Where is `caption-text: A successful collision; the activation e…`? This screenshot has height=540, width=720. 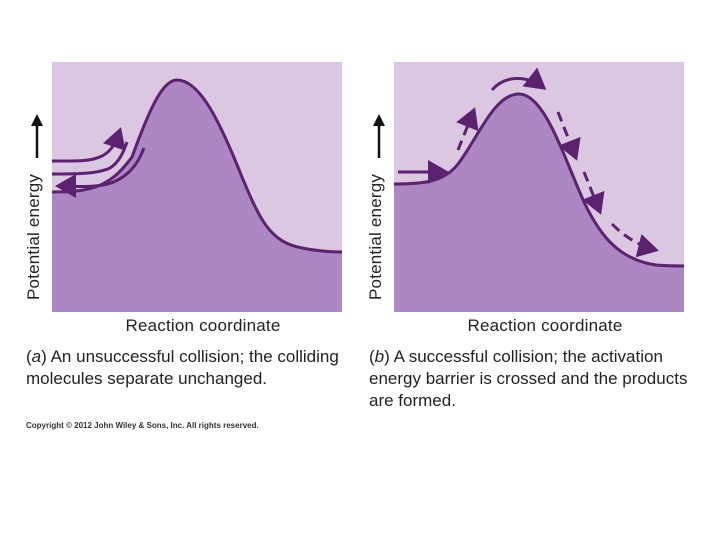 caption-text: A successful collision; the activation e… is located at coordinates (528, 378).